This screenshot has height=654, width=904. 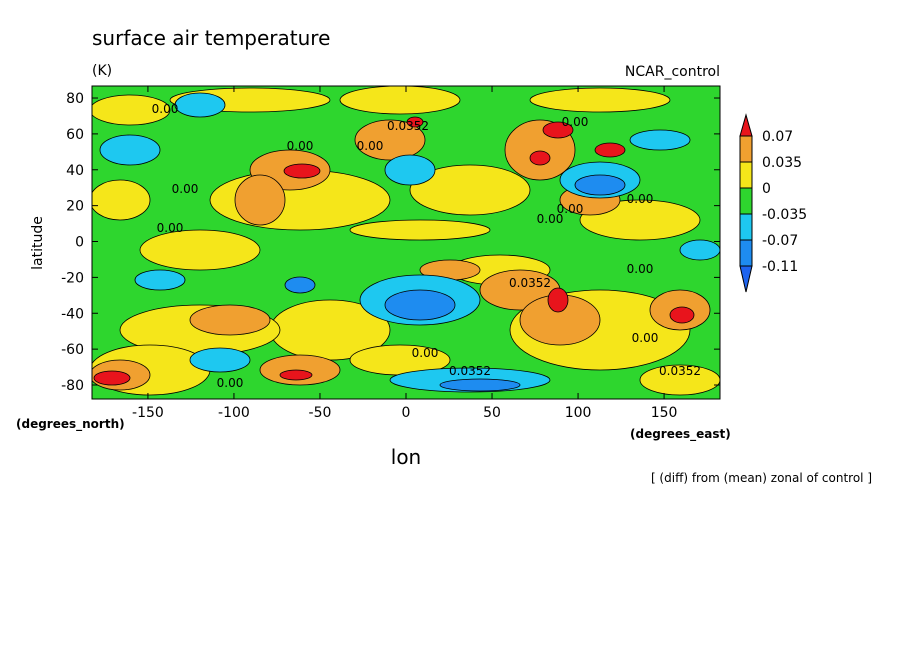 What do you see at coordinates (784, 215) in the screenshot?
I see `colorbar-label: -0.035` at bounding box center [784, 215].